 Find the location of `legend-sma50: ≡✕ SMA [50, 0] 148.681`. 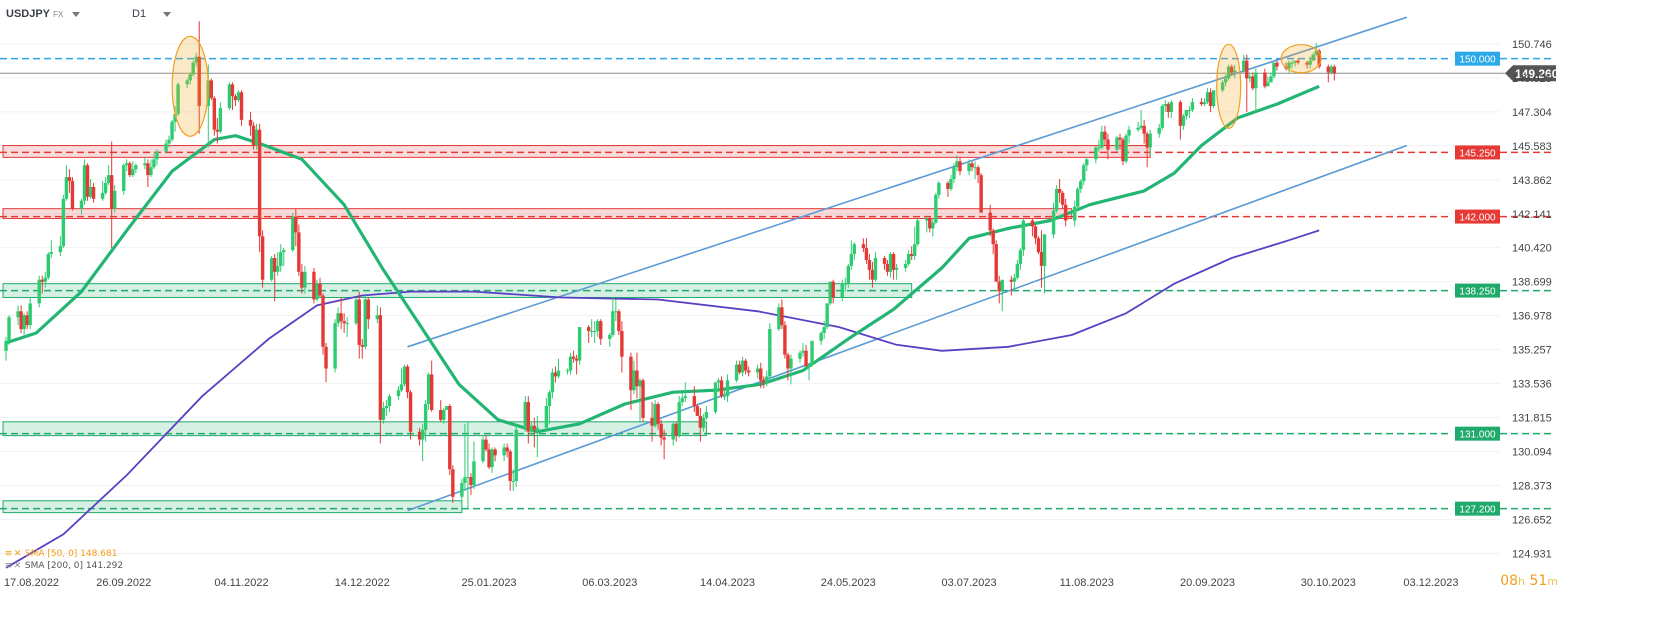

legend-sma50: ≡✕ SMA [50, 0] 148.681 is located at coordinates (61, 554).